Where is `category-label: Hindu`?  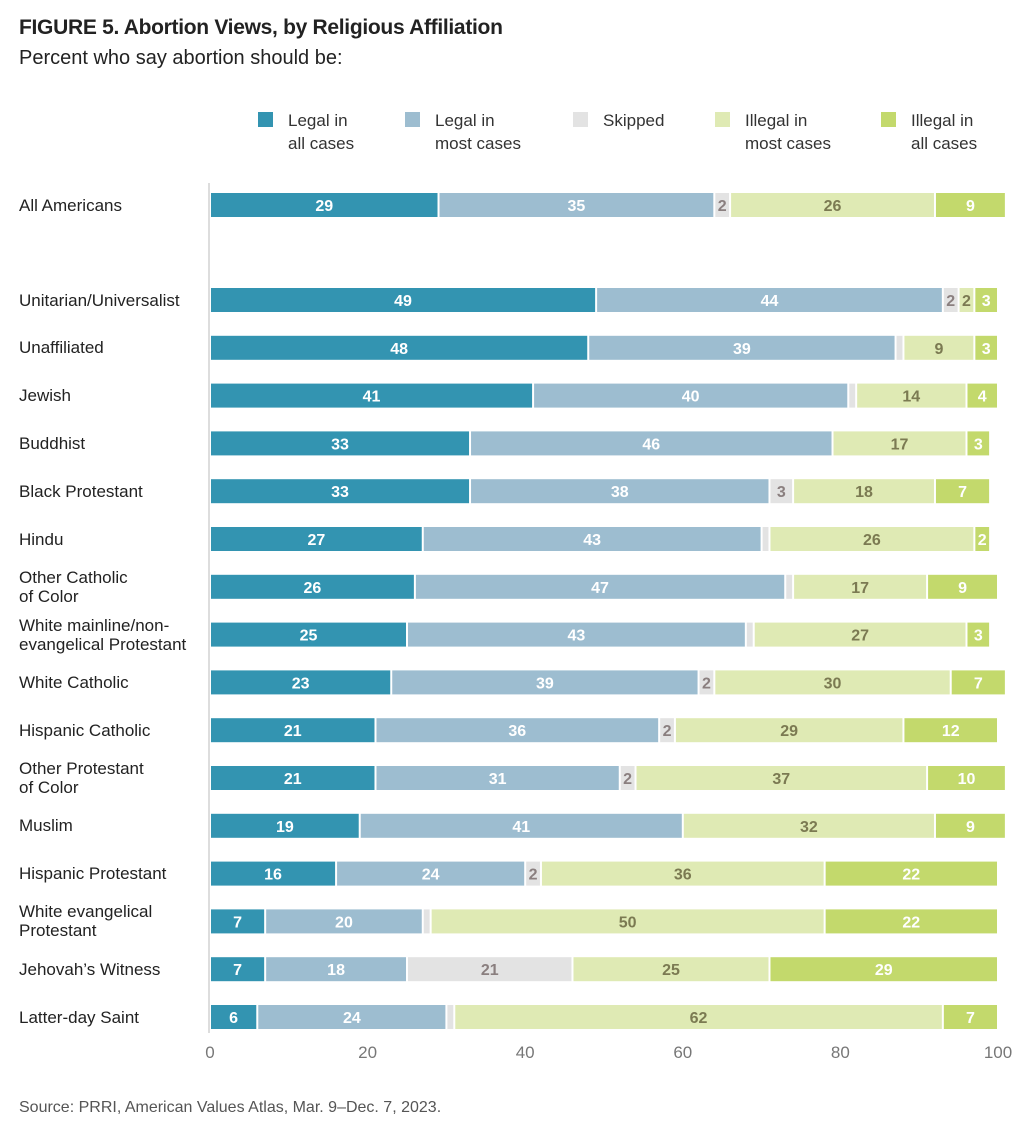
category-label: Hindu is located at coordinates (41, 539).